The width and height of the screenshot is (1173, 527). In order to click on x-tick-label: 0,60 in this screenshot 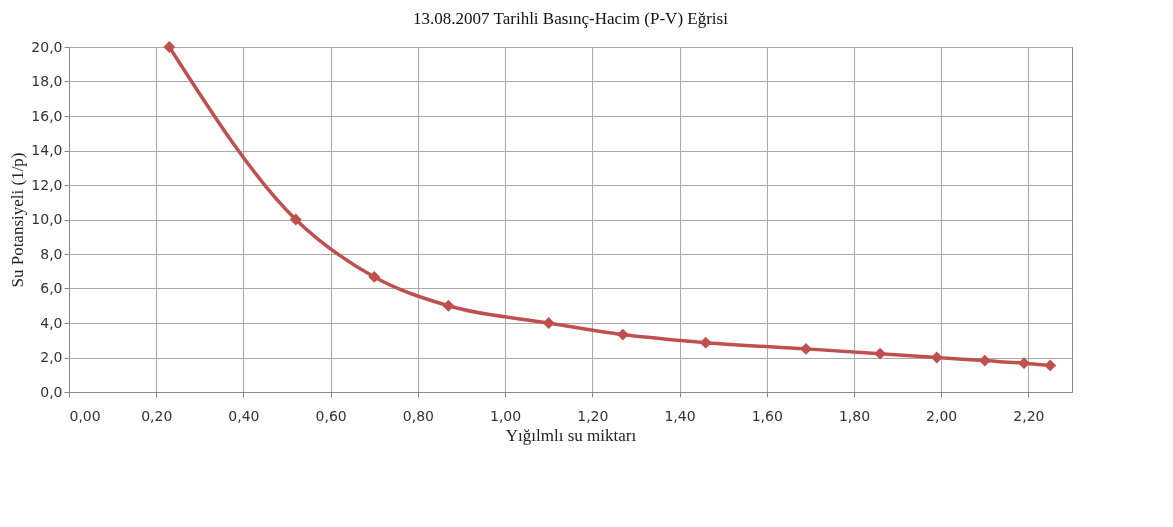, I will do `click(331, 415)`.